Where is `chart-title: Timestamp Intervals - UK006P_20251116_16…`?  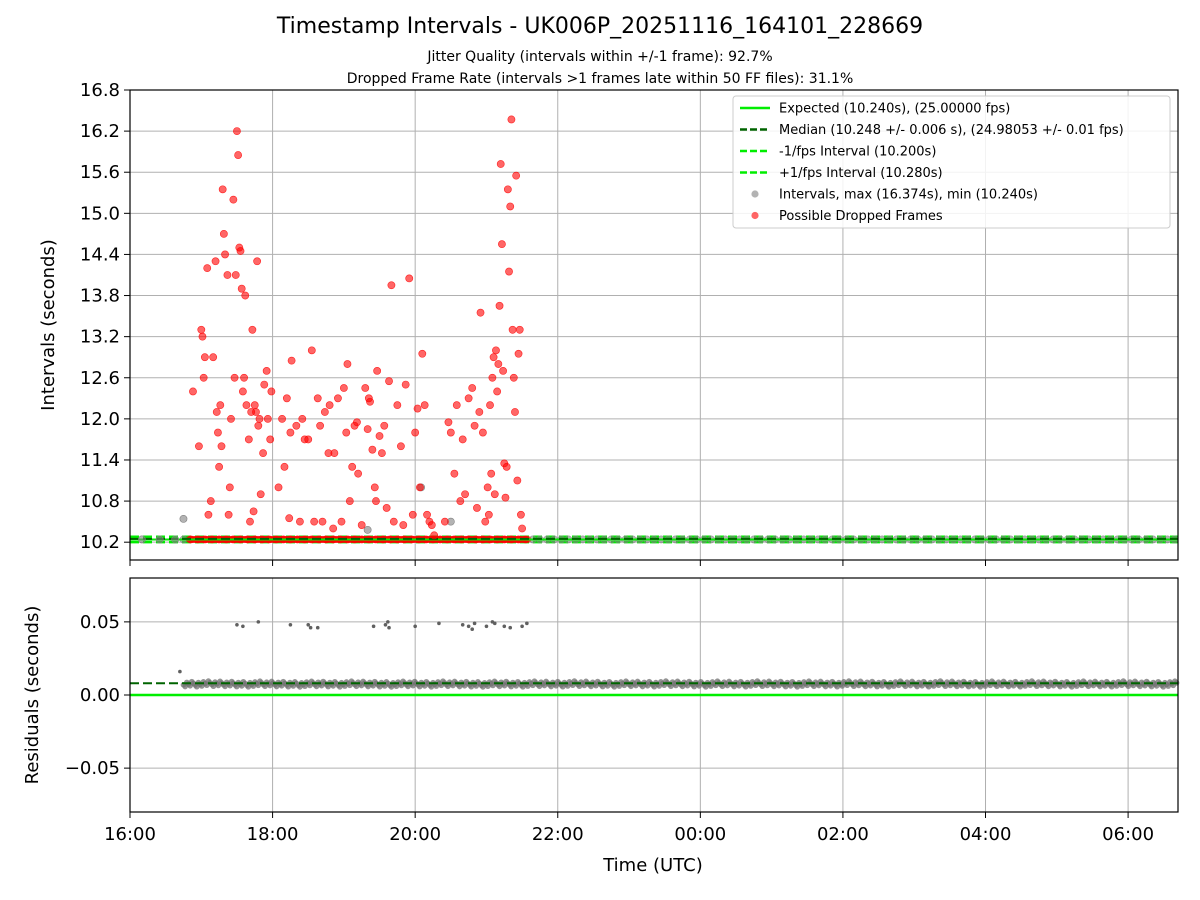
chart-title: Timestamp Intervals - UK006P_20251116_16… is located at coordinates (600, 26).